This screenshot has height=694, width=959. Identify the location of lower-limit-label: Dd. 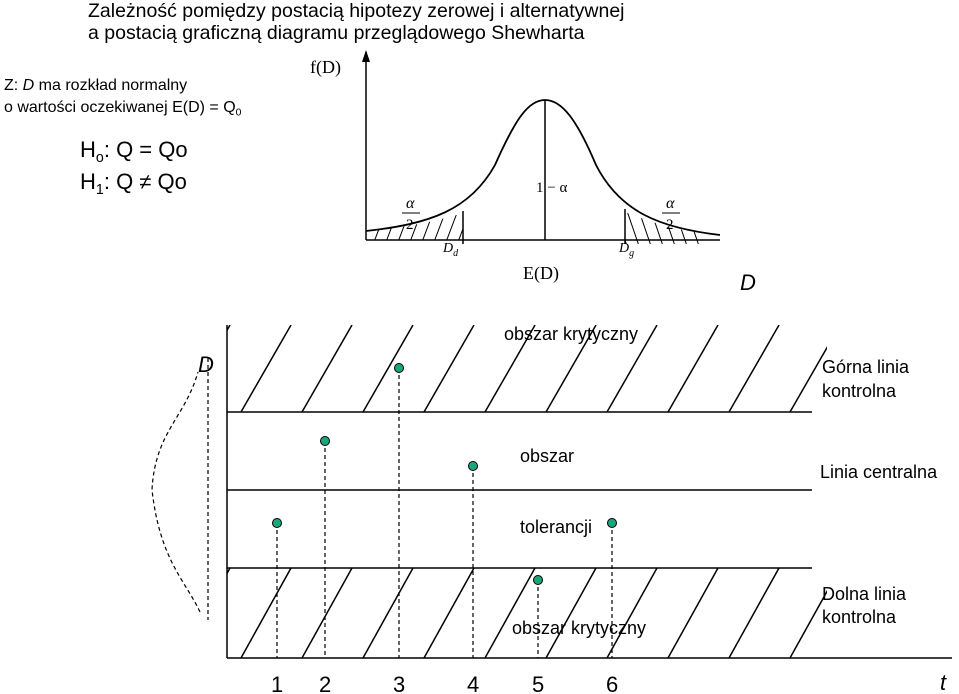
(450, 250).